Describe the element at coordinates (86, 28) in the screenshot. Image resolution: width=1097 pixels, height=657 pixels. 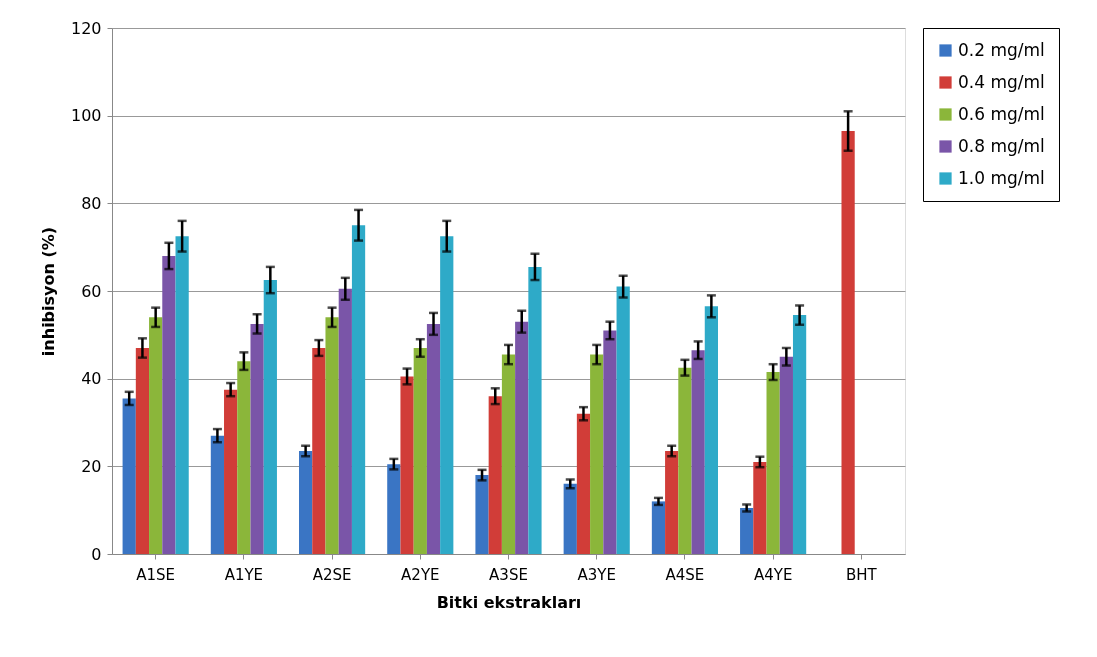
I see `y-tick-label: 120` at that location.